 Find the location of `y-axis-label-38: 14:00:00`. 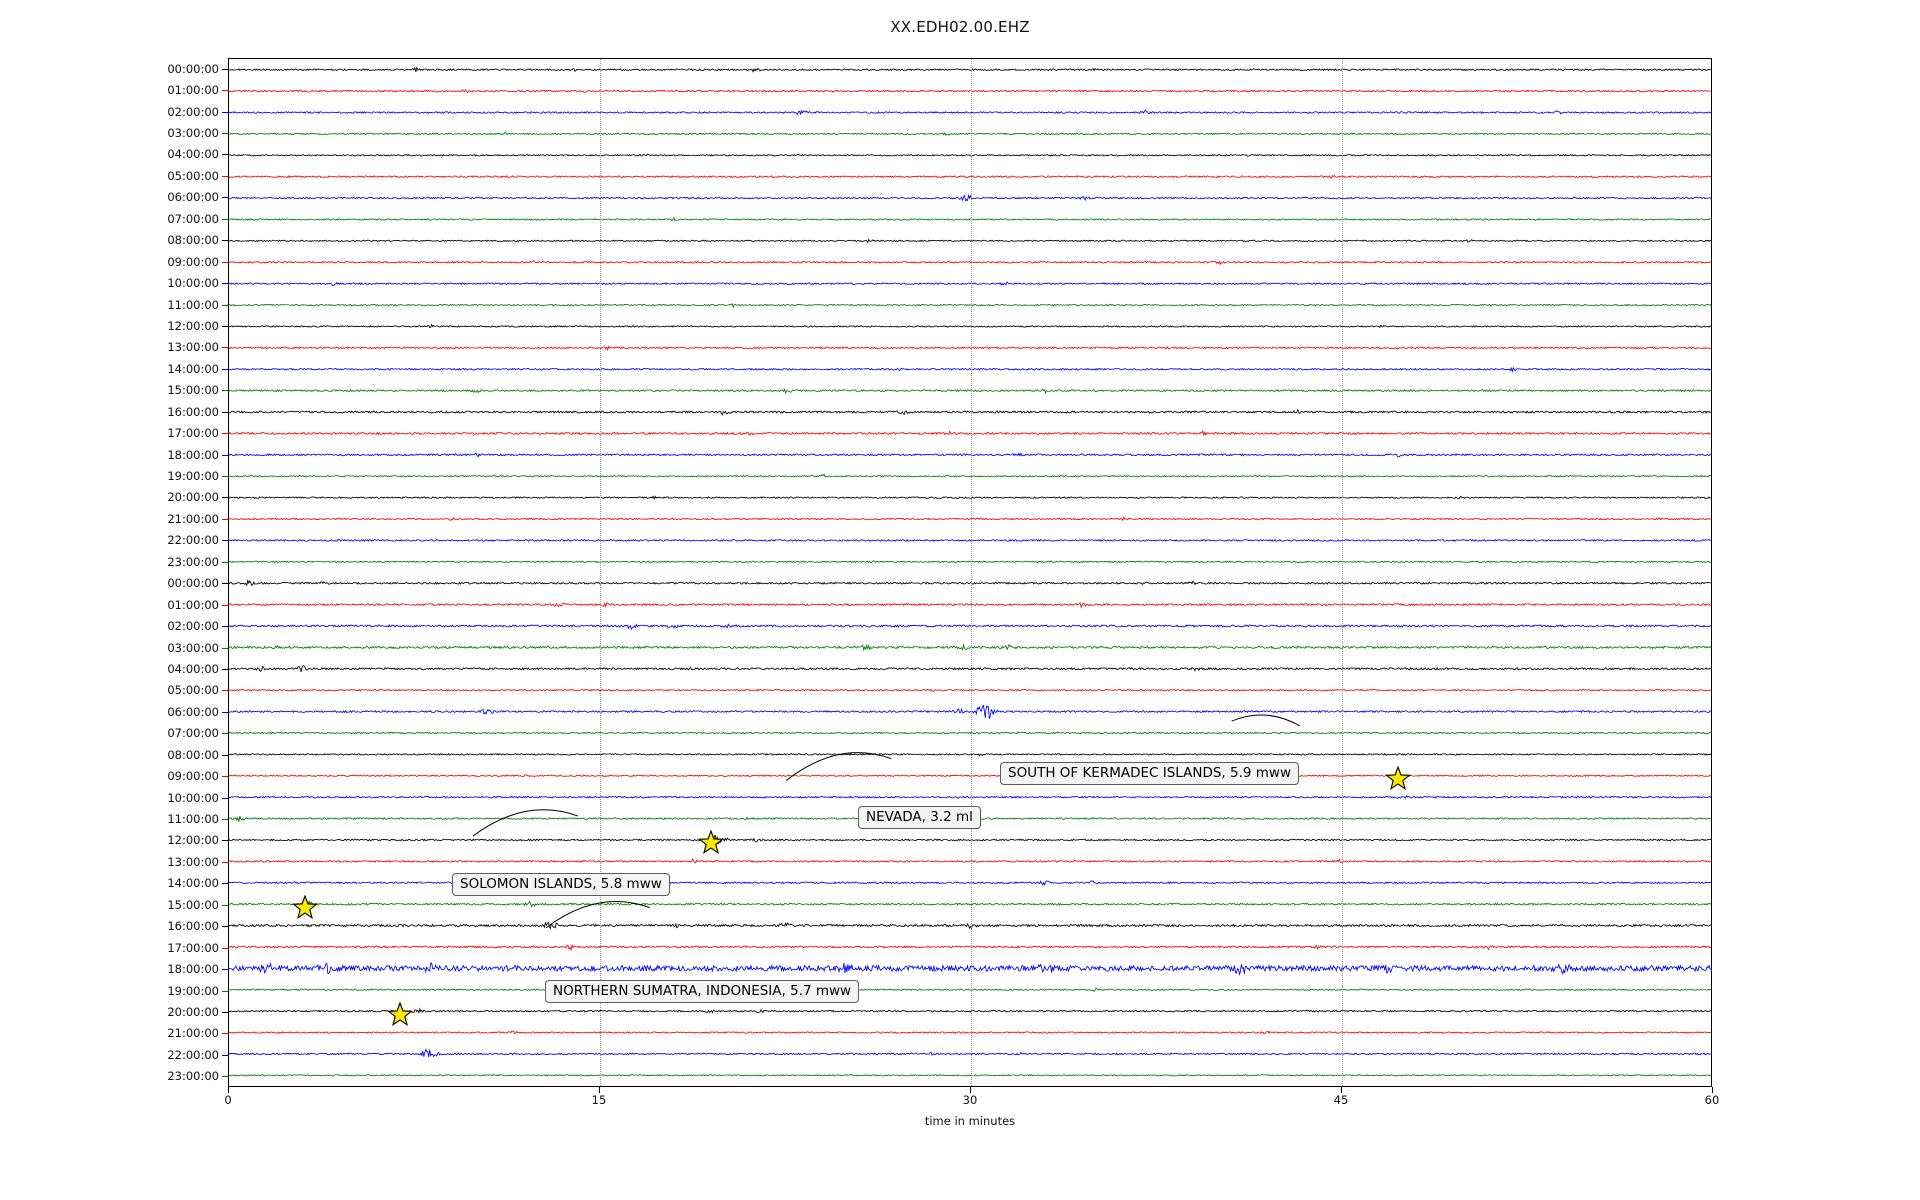

y-axis-label-38: 14:00:00 is located at coordinates (193, 883).